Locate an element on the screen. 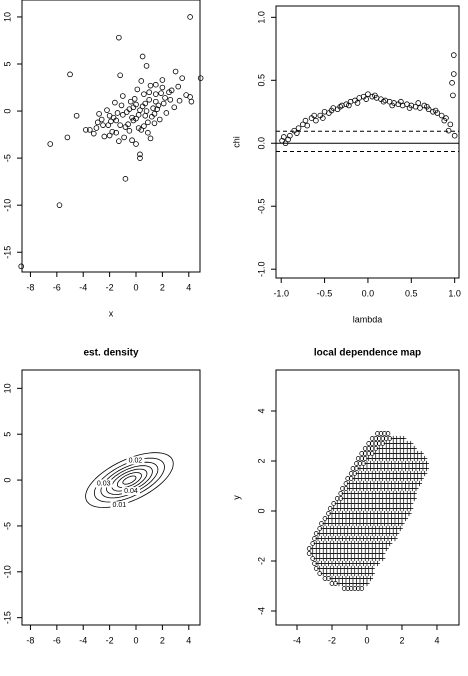 The height and width of the screenshot is (676, 468). y-tick-label: -15 is located at coordinates (7, 252).